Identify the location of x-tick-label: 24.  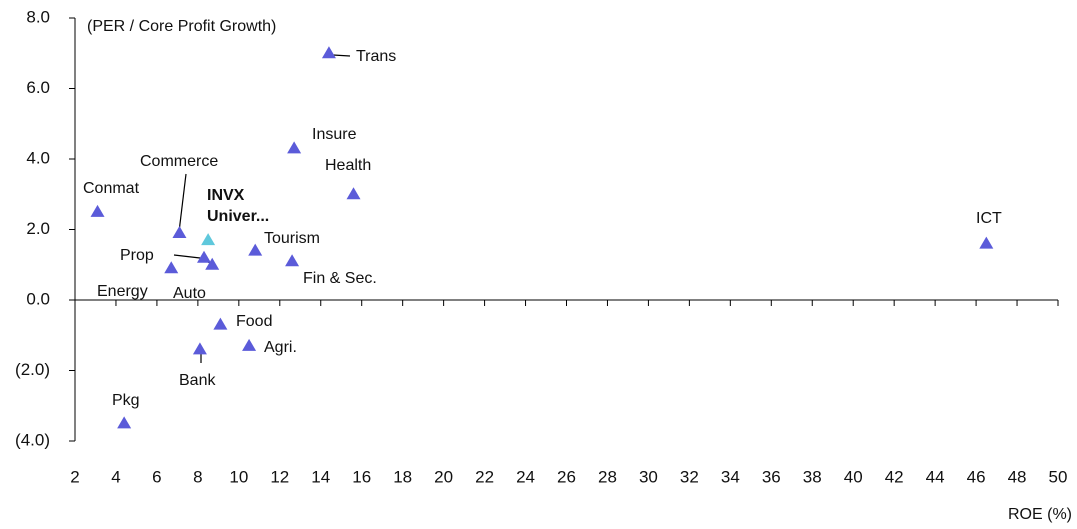
(525, 476).